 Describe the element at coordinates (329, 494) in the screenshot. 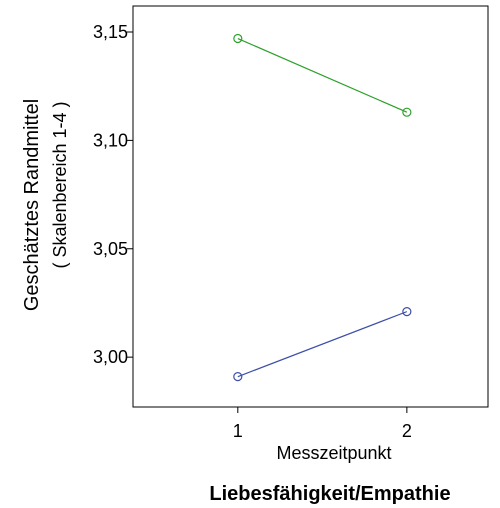

I see `chart-title: Liebesfähigkeit/Empathie` at that location.